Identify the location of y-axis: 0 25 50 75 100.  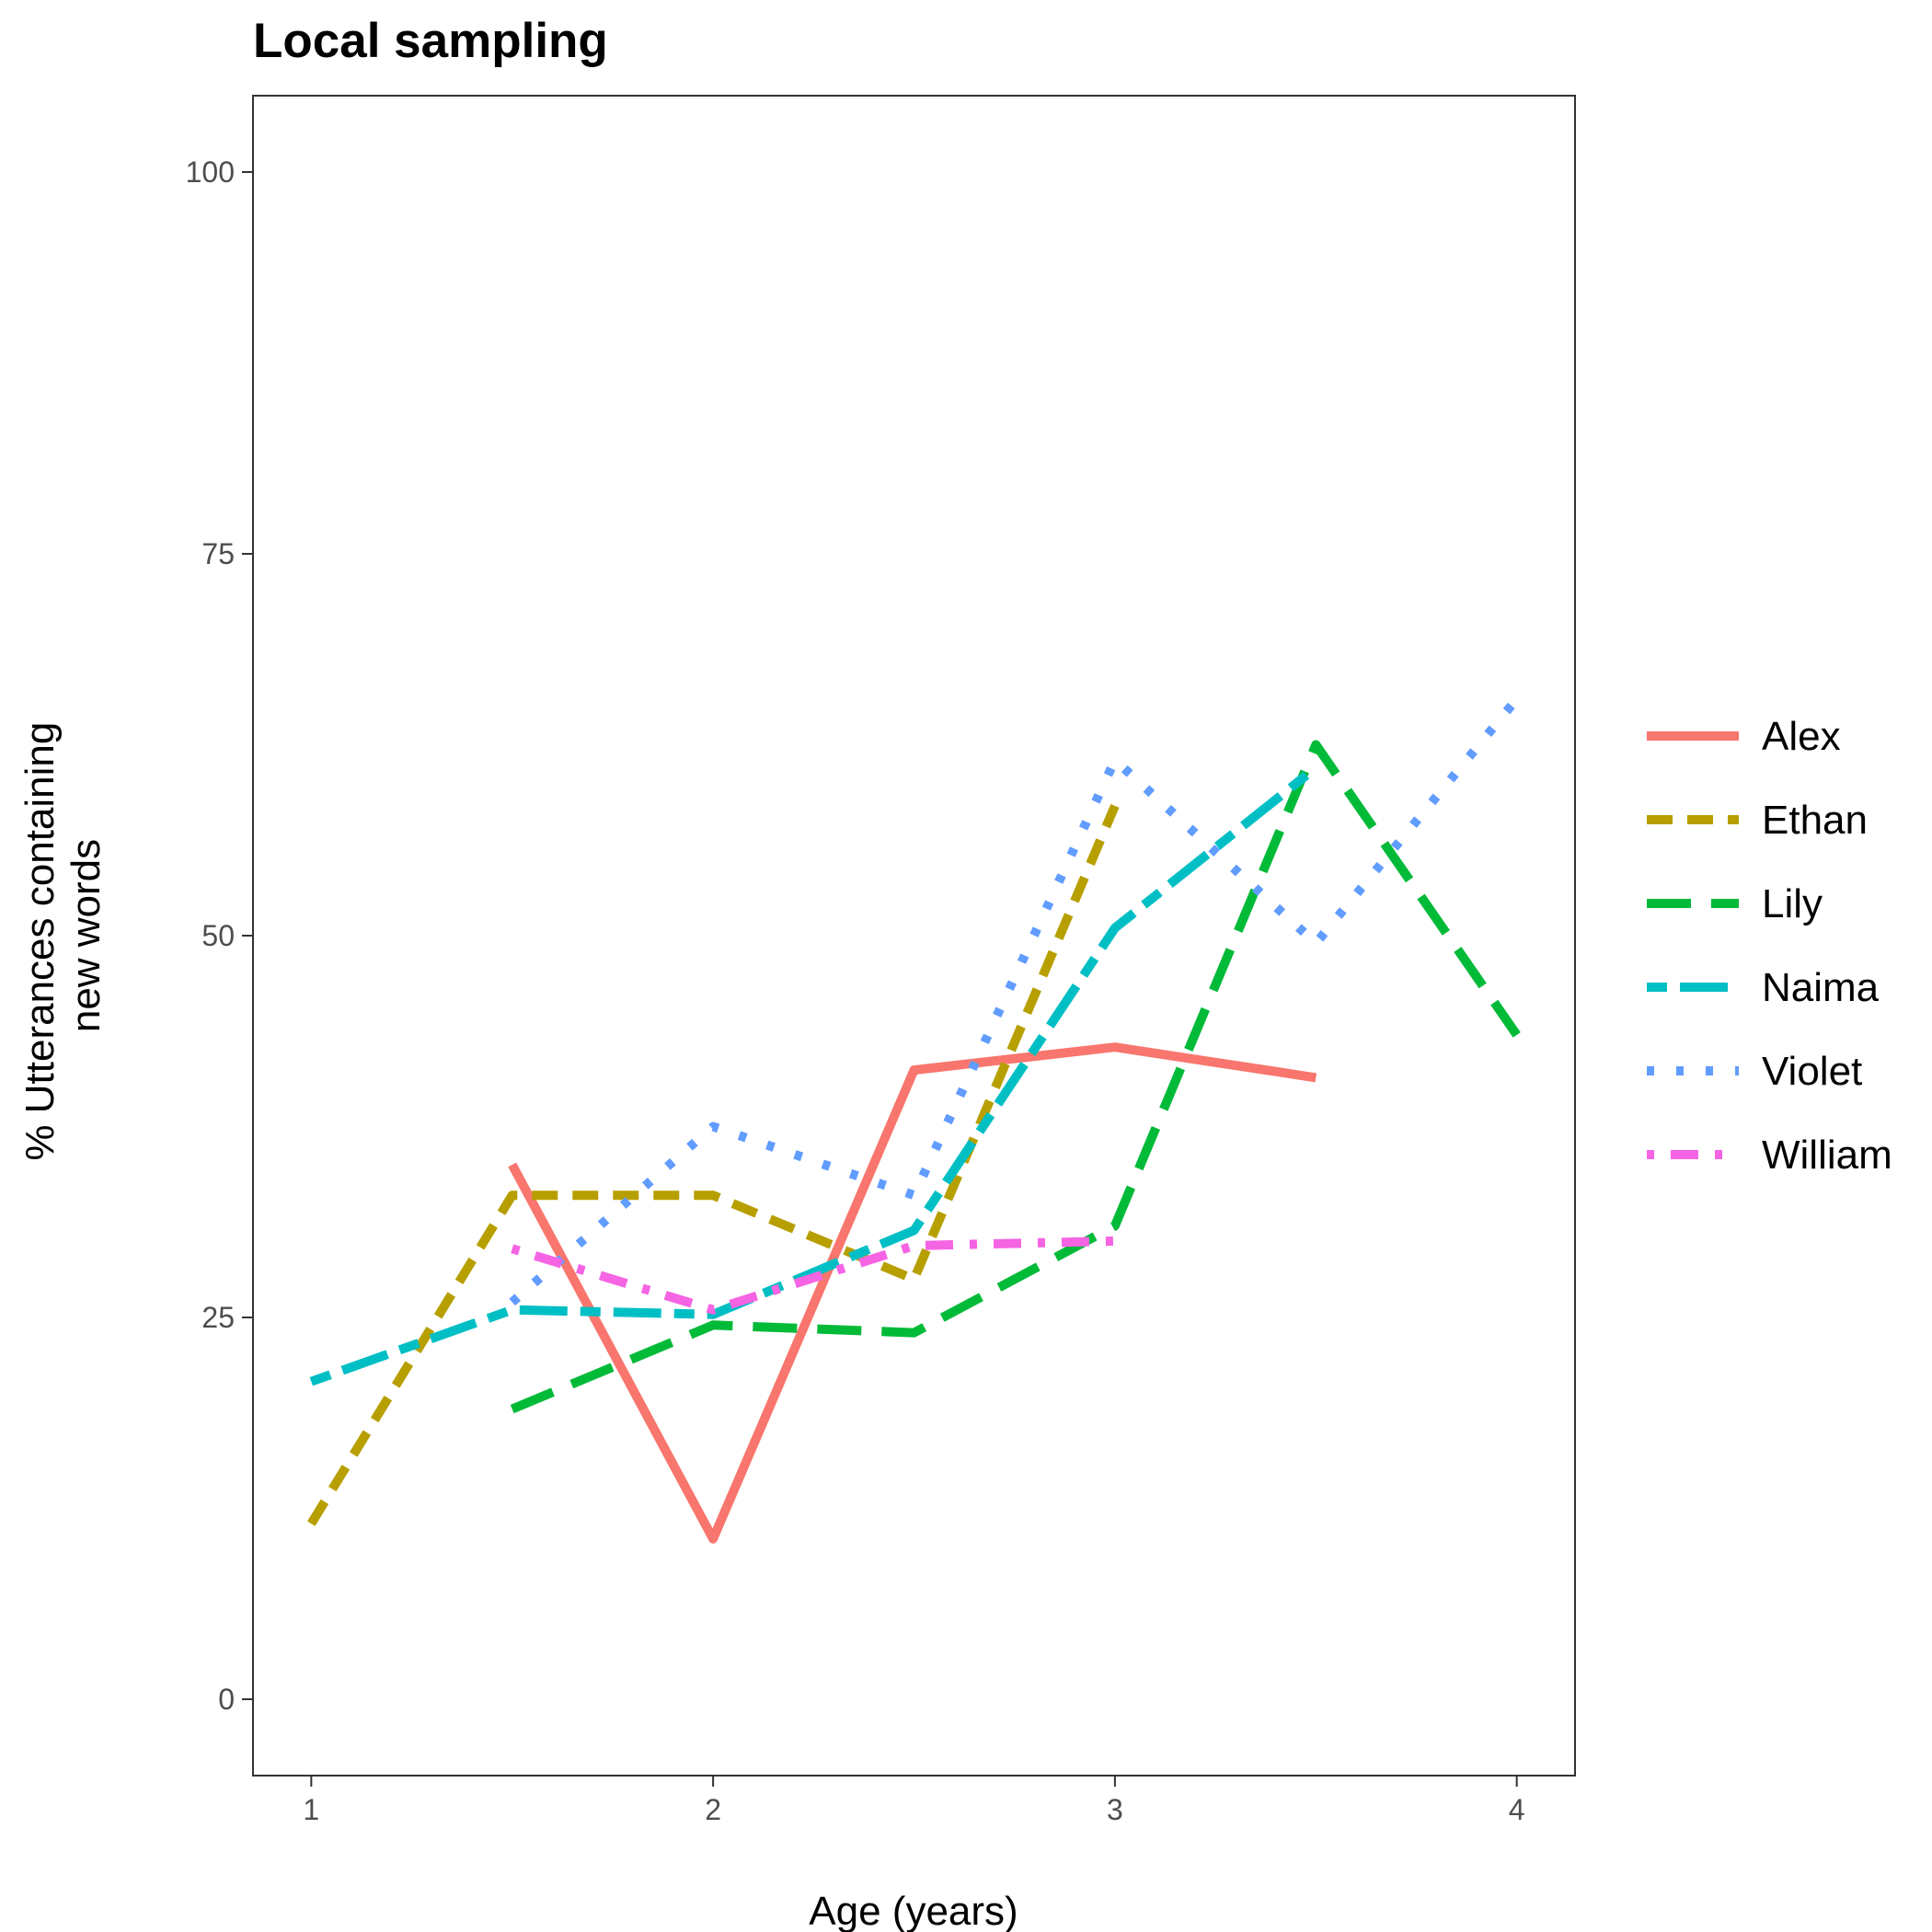
(219, 935).